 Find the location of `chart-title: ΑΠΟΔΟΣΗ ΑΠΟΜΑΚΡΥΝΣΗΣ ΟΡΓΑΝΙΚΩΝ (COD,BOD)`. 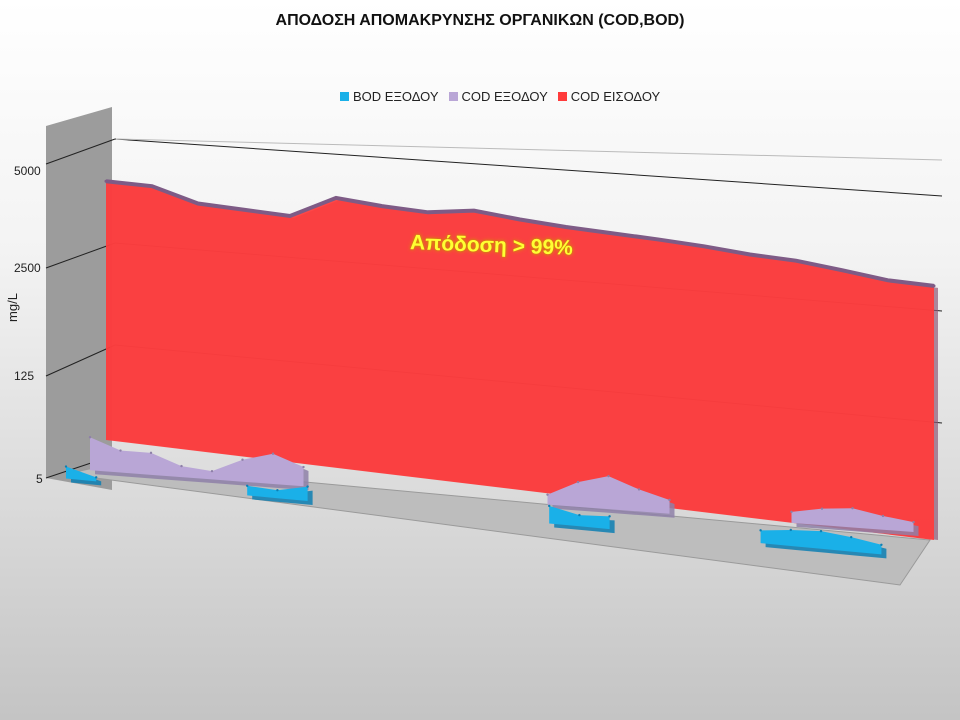

chart-title: ΑΠΟΔΟΣΗ ΑΠΟΜΑΚΡΥΝΣΗΣ ΟΡΓΑΝΙΚΩΝ (COD,BOD) is located at coordinates (480, 20).